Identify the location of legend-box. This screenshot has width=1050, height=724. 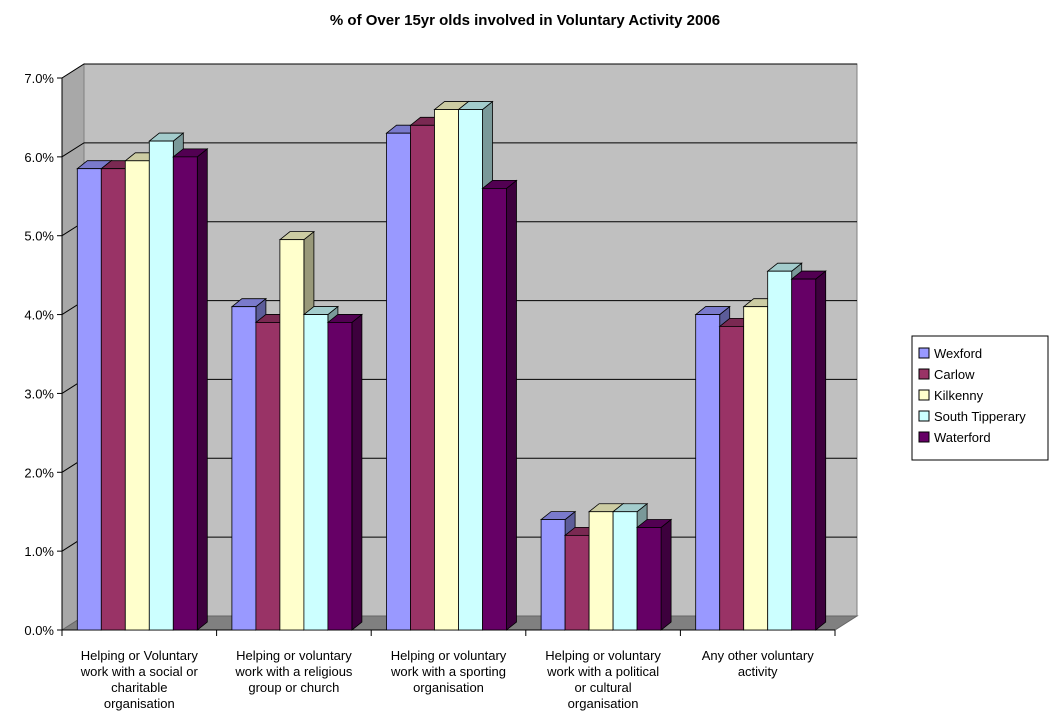
(980, 398).